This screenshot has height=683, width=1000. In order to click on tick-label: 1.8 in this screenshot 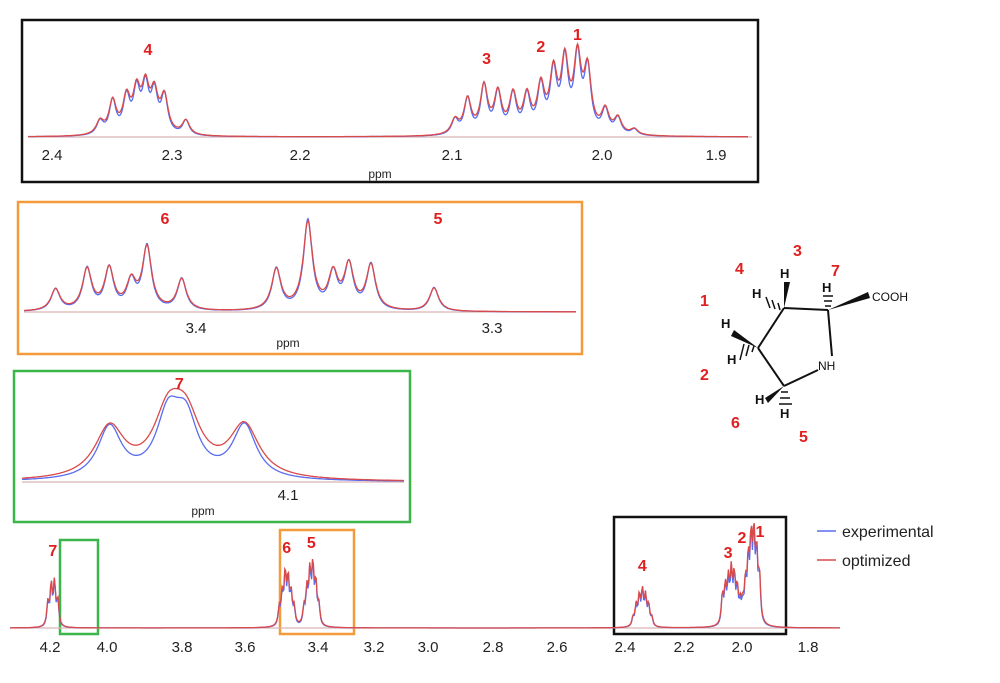, I will do `click(808, 647)`.